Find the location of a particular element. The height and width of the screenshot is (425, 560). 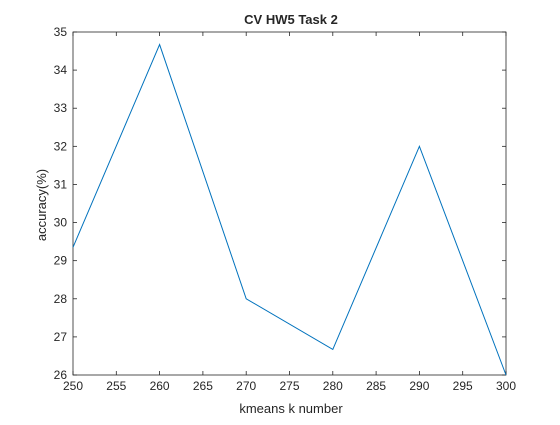

x-tick-label: 300 is located at coordinates (506, 386).